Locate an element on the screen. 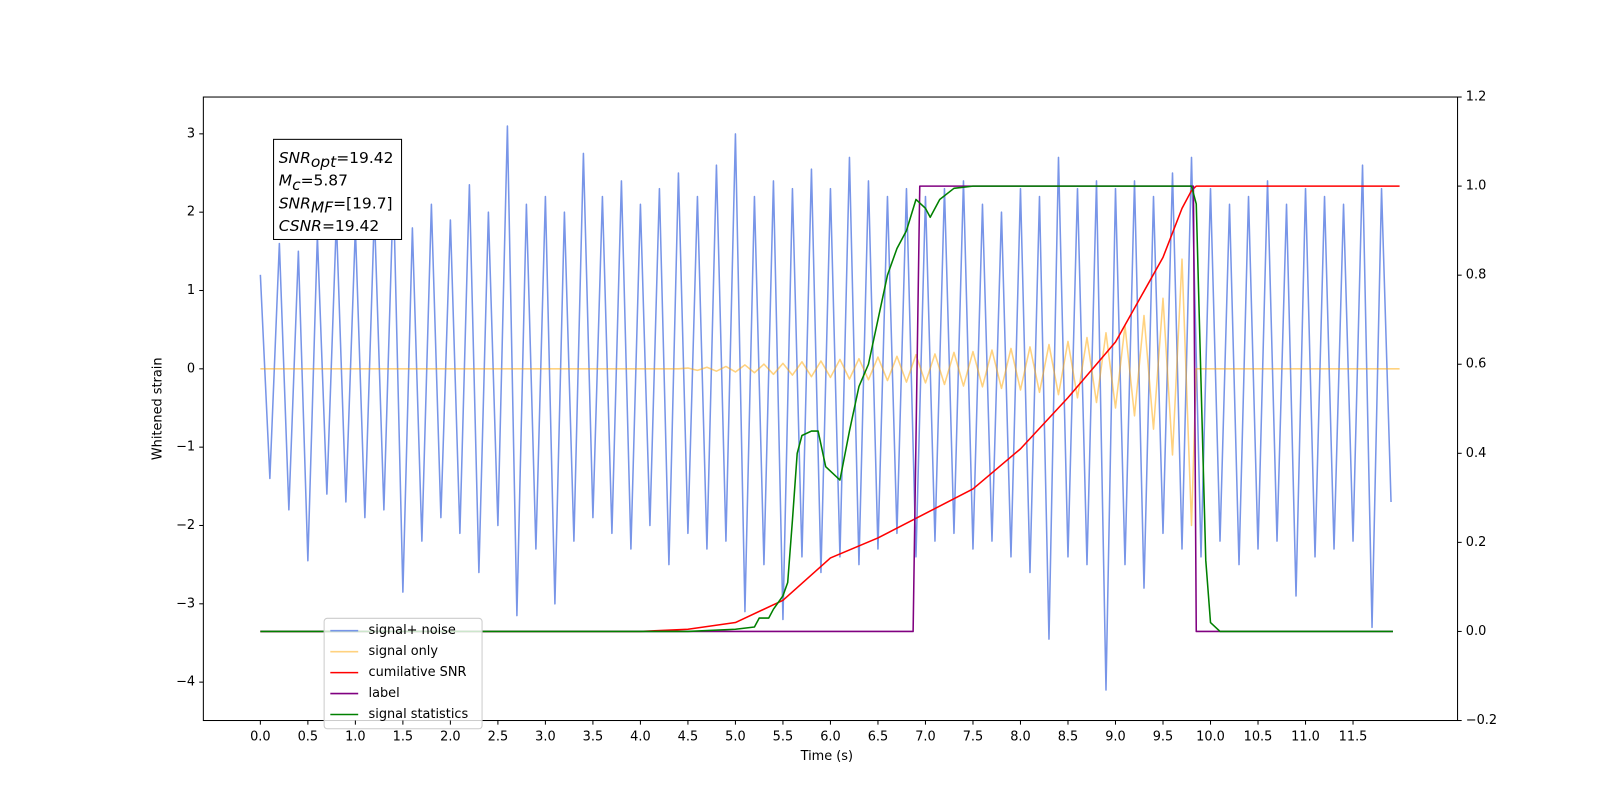 The height and width of the screenshot is (800, 1600). y-tick-label: −3 is located at coordinates (185, 603).